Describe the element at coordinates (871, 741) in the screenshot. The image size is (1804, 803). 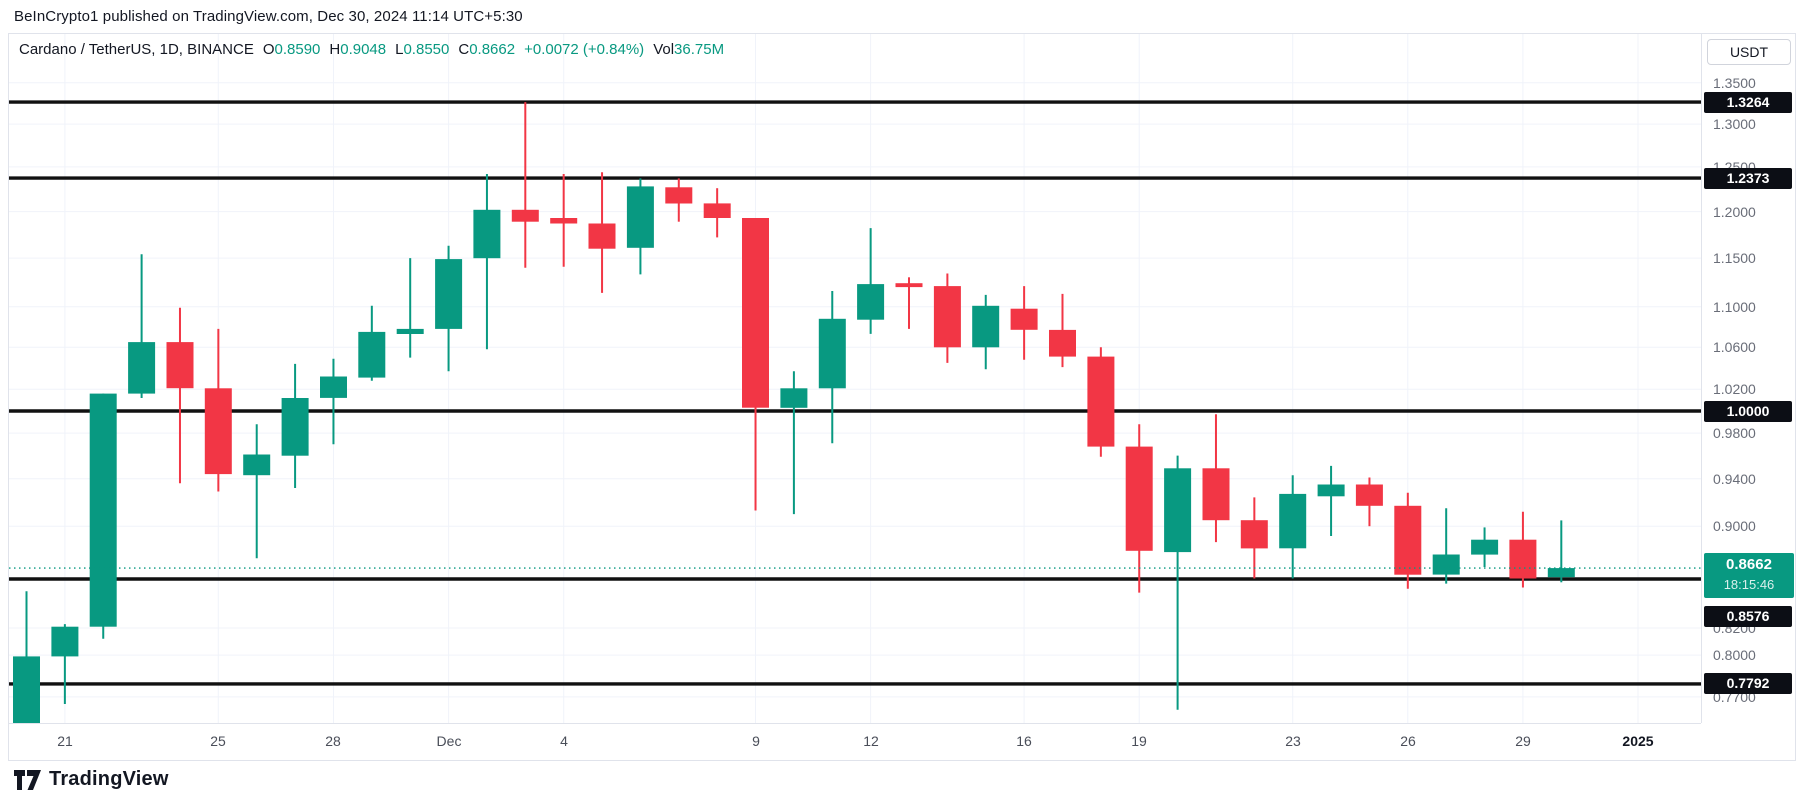
I see `time-tick-label: 12` at that location.